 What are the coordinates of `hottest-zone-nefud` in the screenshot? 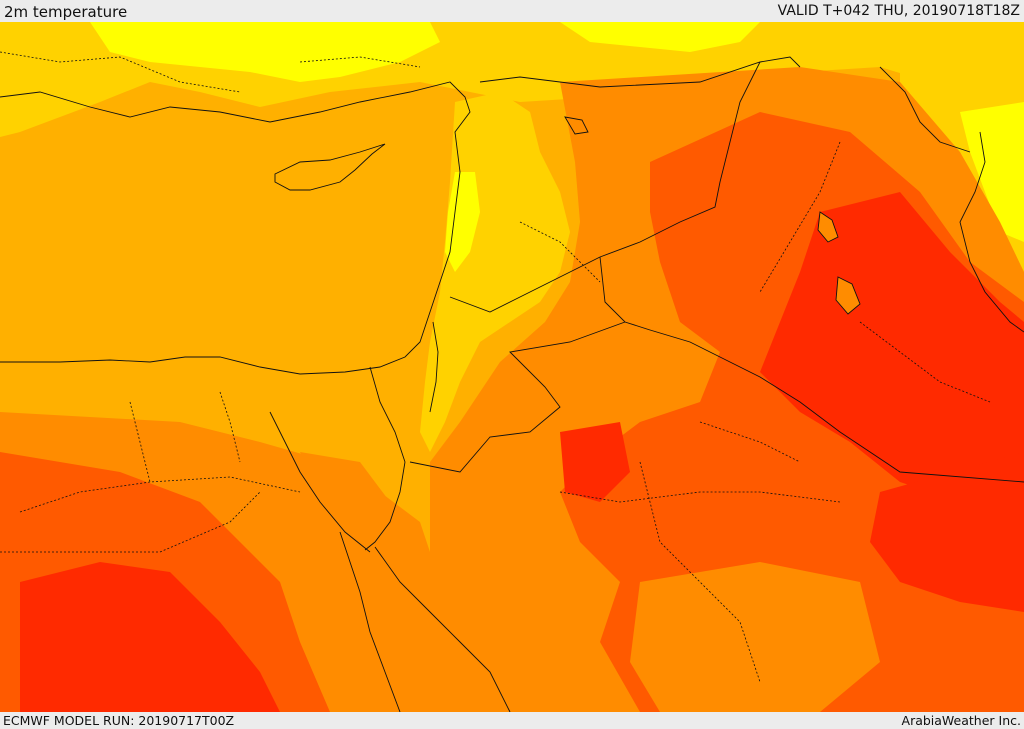 It's located at (595, 462).